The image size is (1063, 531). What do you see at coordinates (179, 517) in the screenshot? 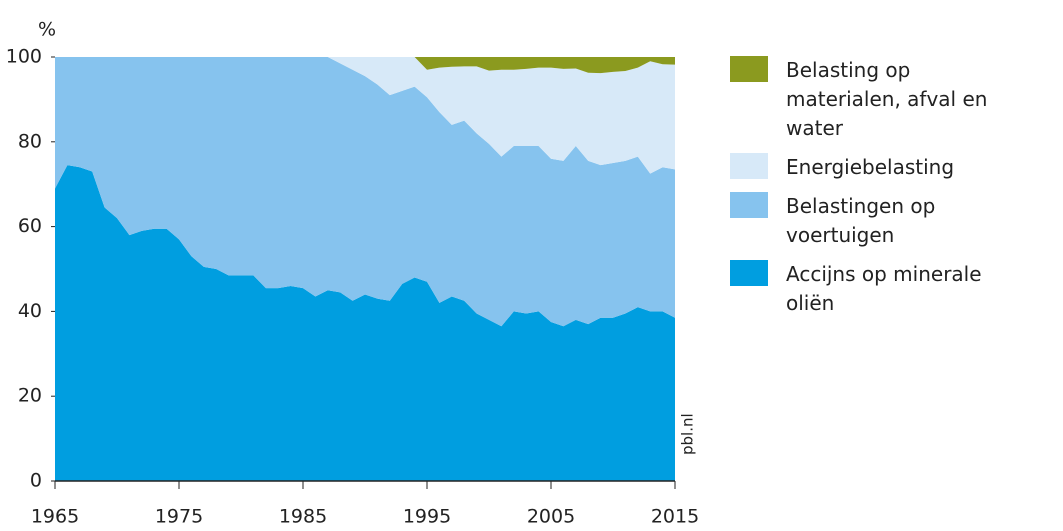
I see `x-tick-label: 1975` at bounding box center [179, 517].